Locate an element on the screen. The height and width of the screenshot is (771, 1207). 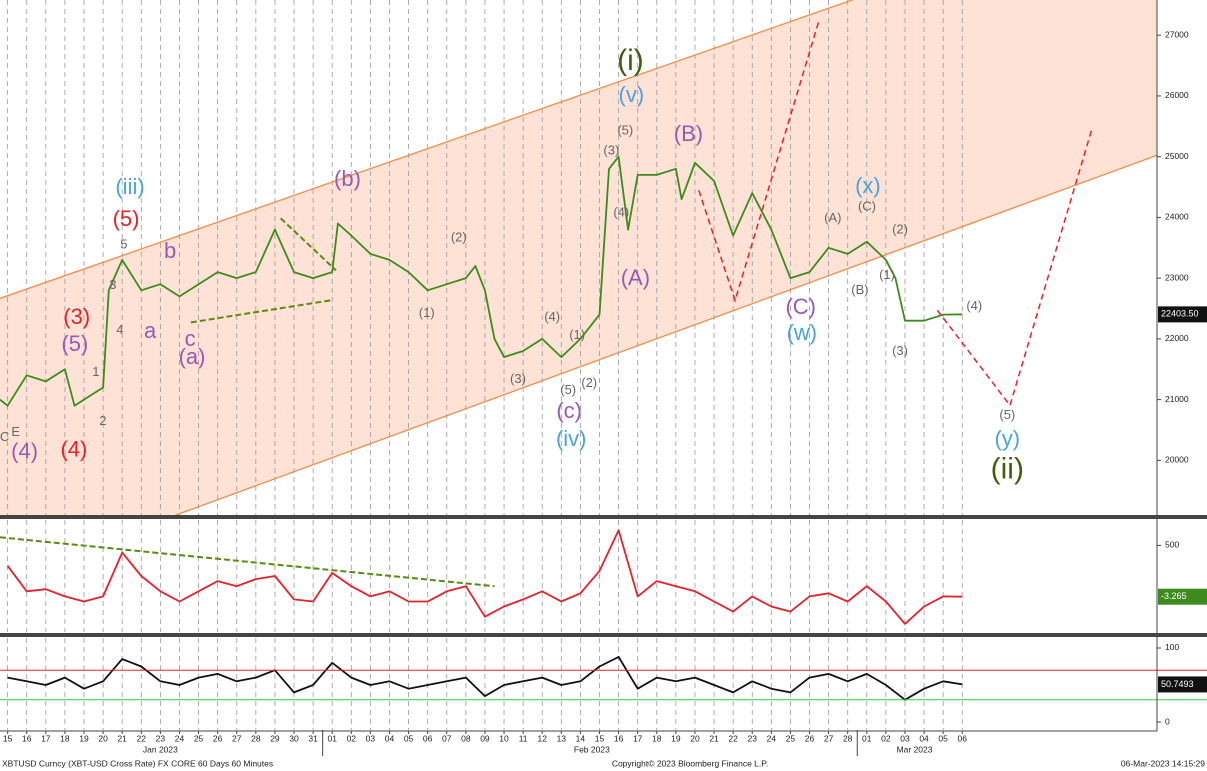
wave-label: c is located at coordinates (190, 338).